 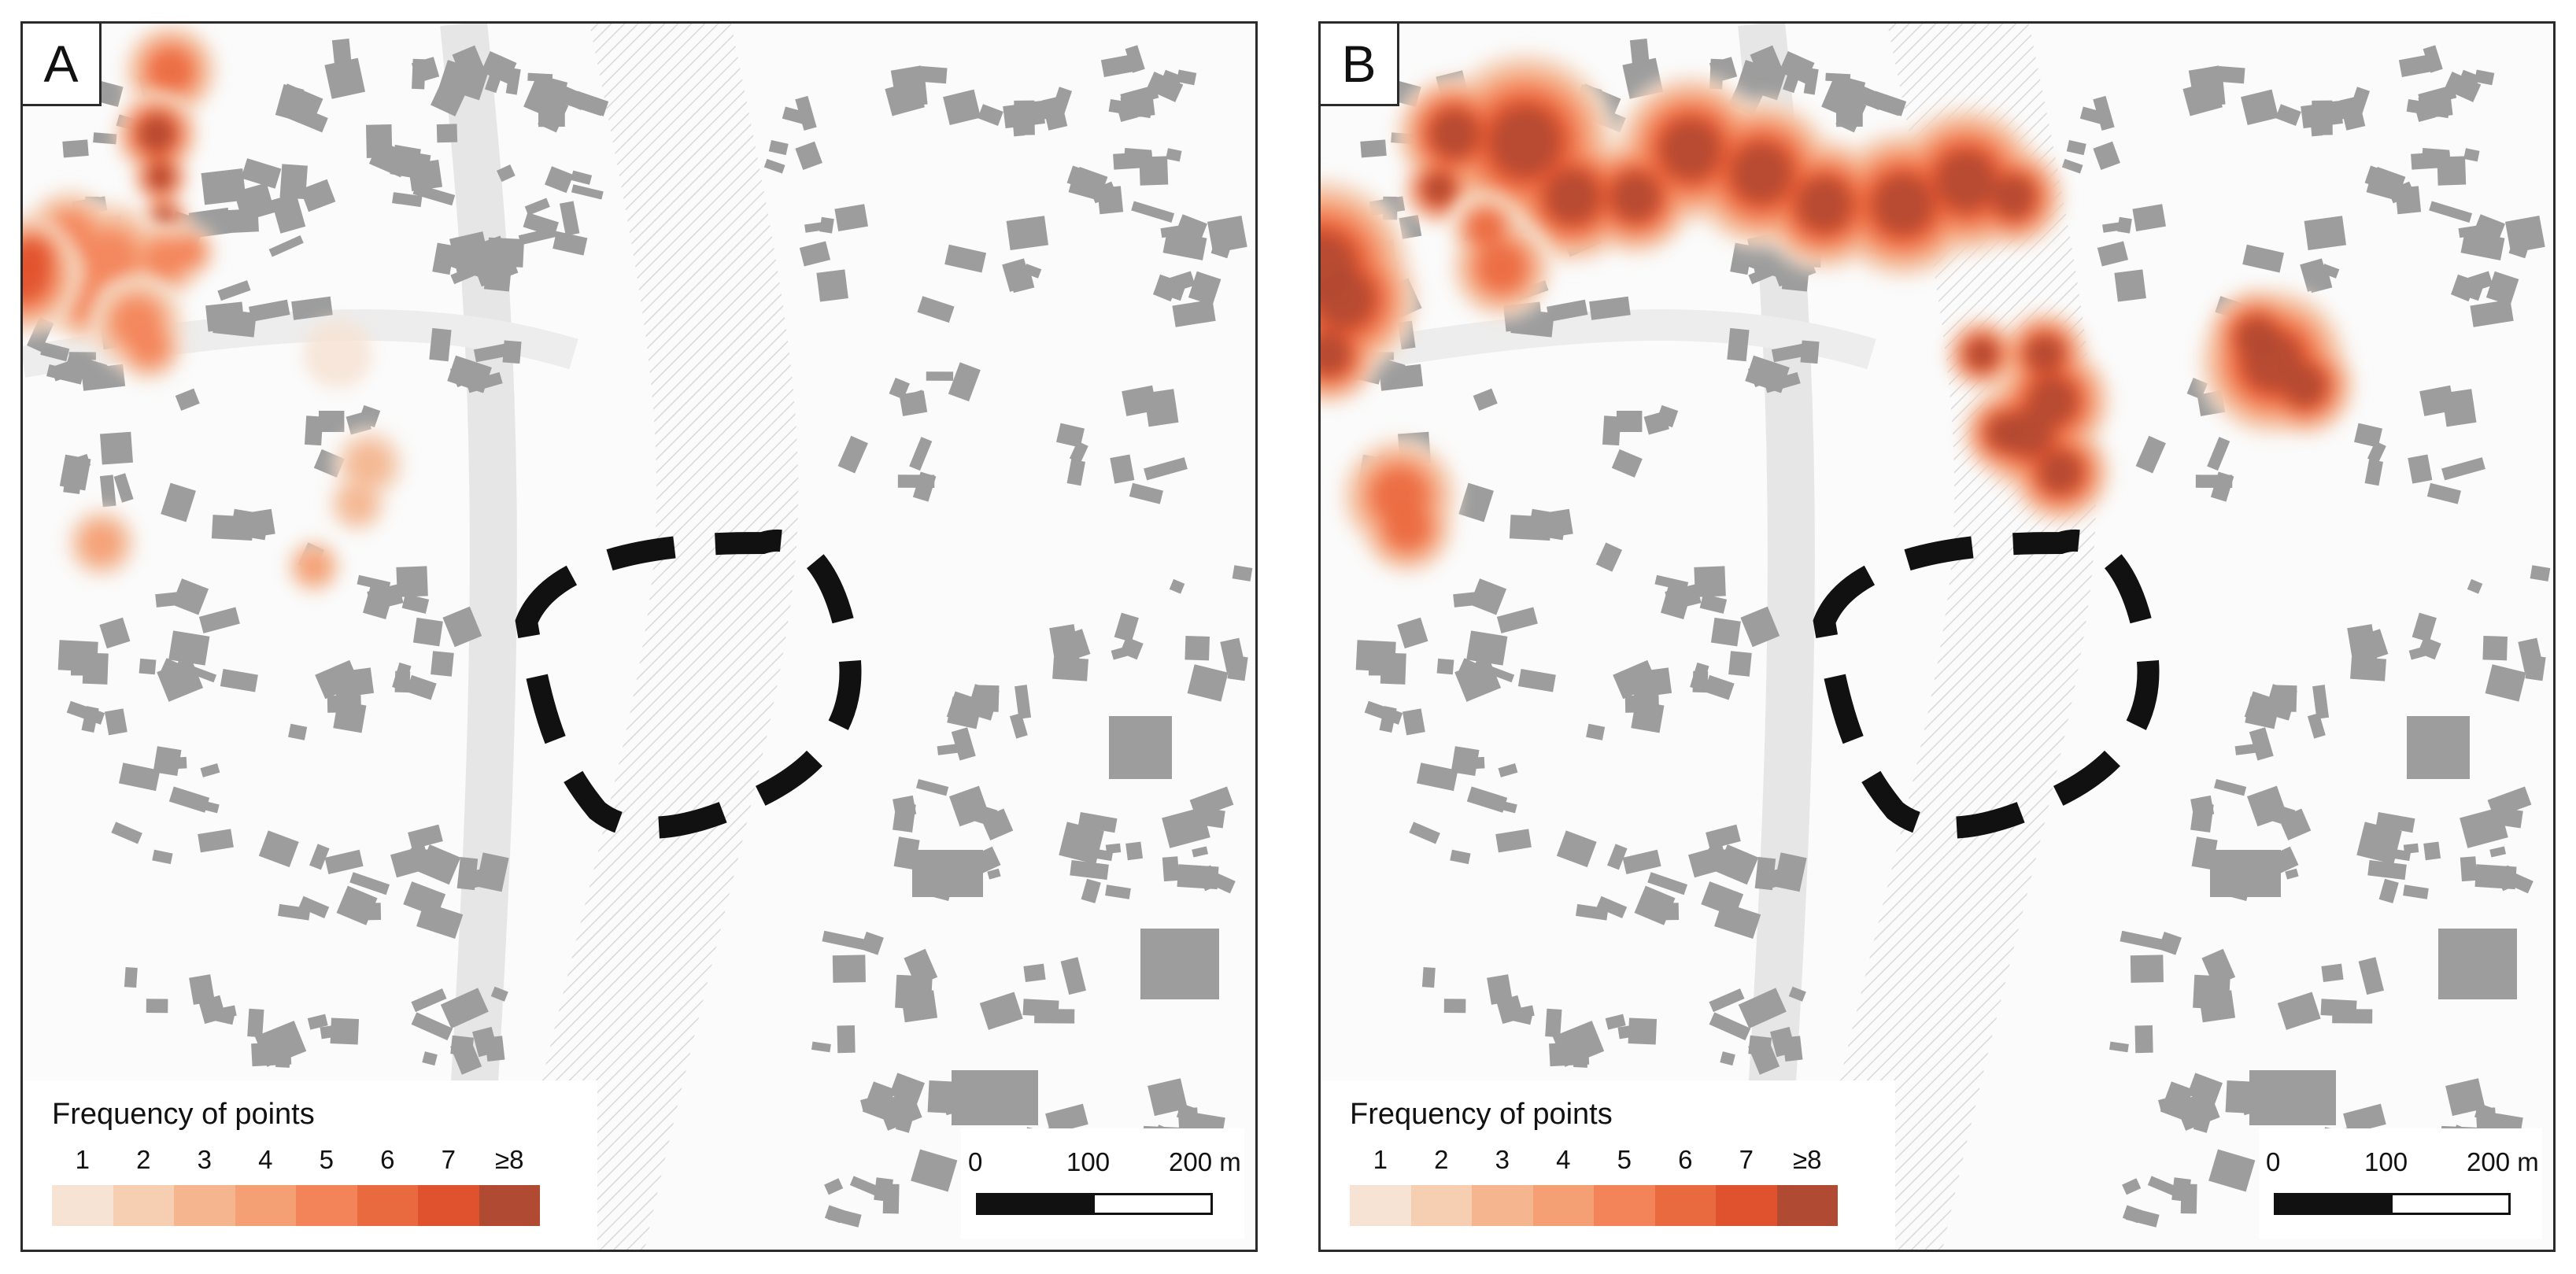 I want to click on legend-level-label: 4, so click(x=1563, y=1159).